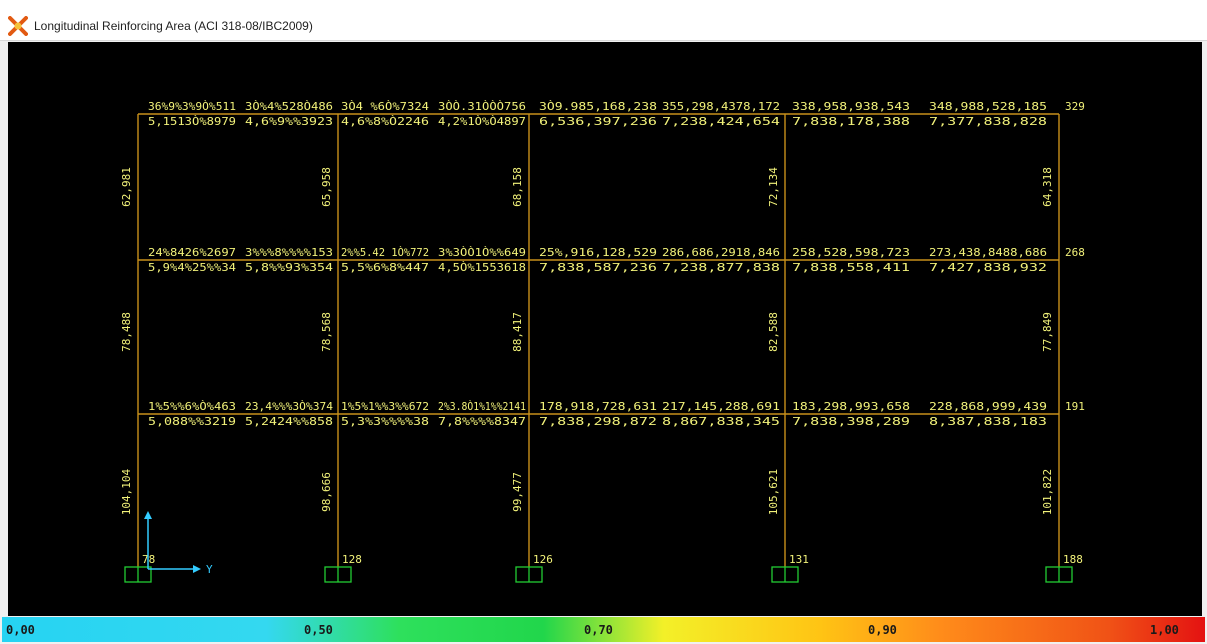 This screenshot has height=644, width=1207. Describe the element at coordinates (851, 121) in the screenshot. I see `beam-label-bottom: 7,838,178,388` at that location.